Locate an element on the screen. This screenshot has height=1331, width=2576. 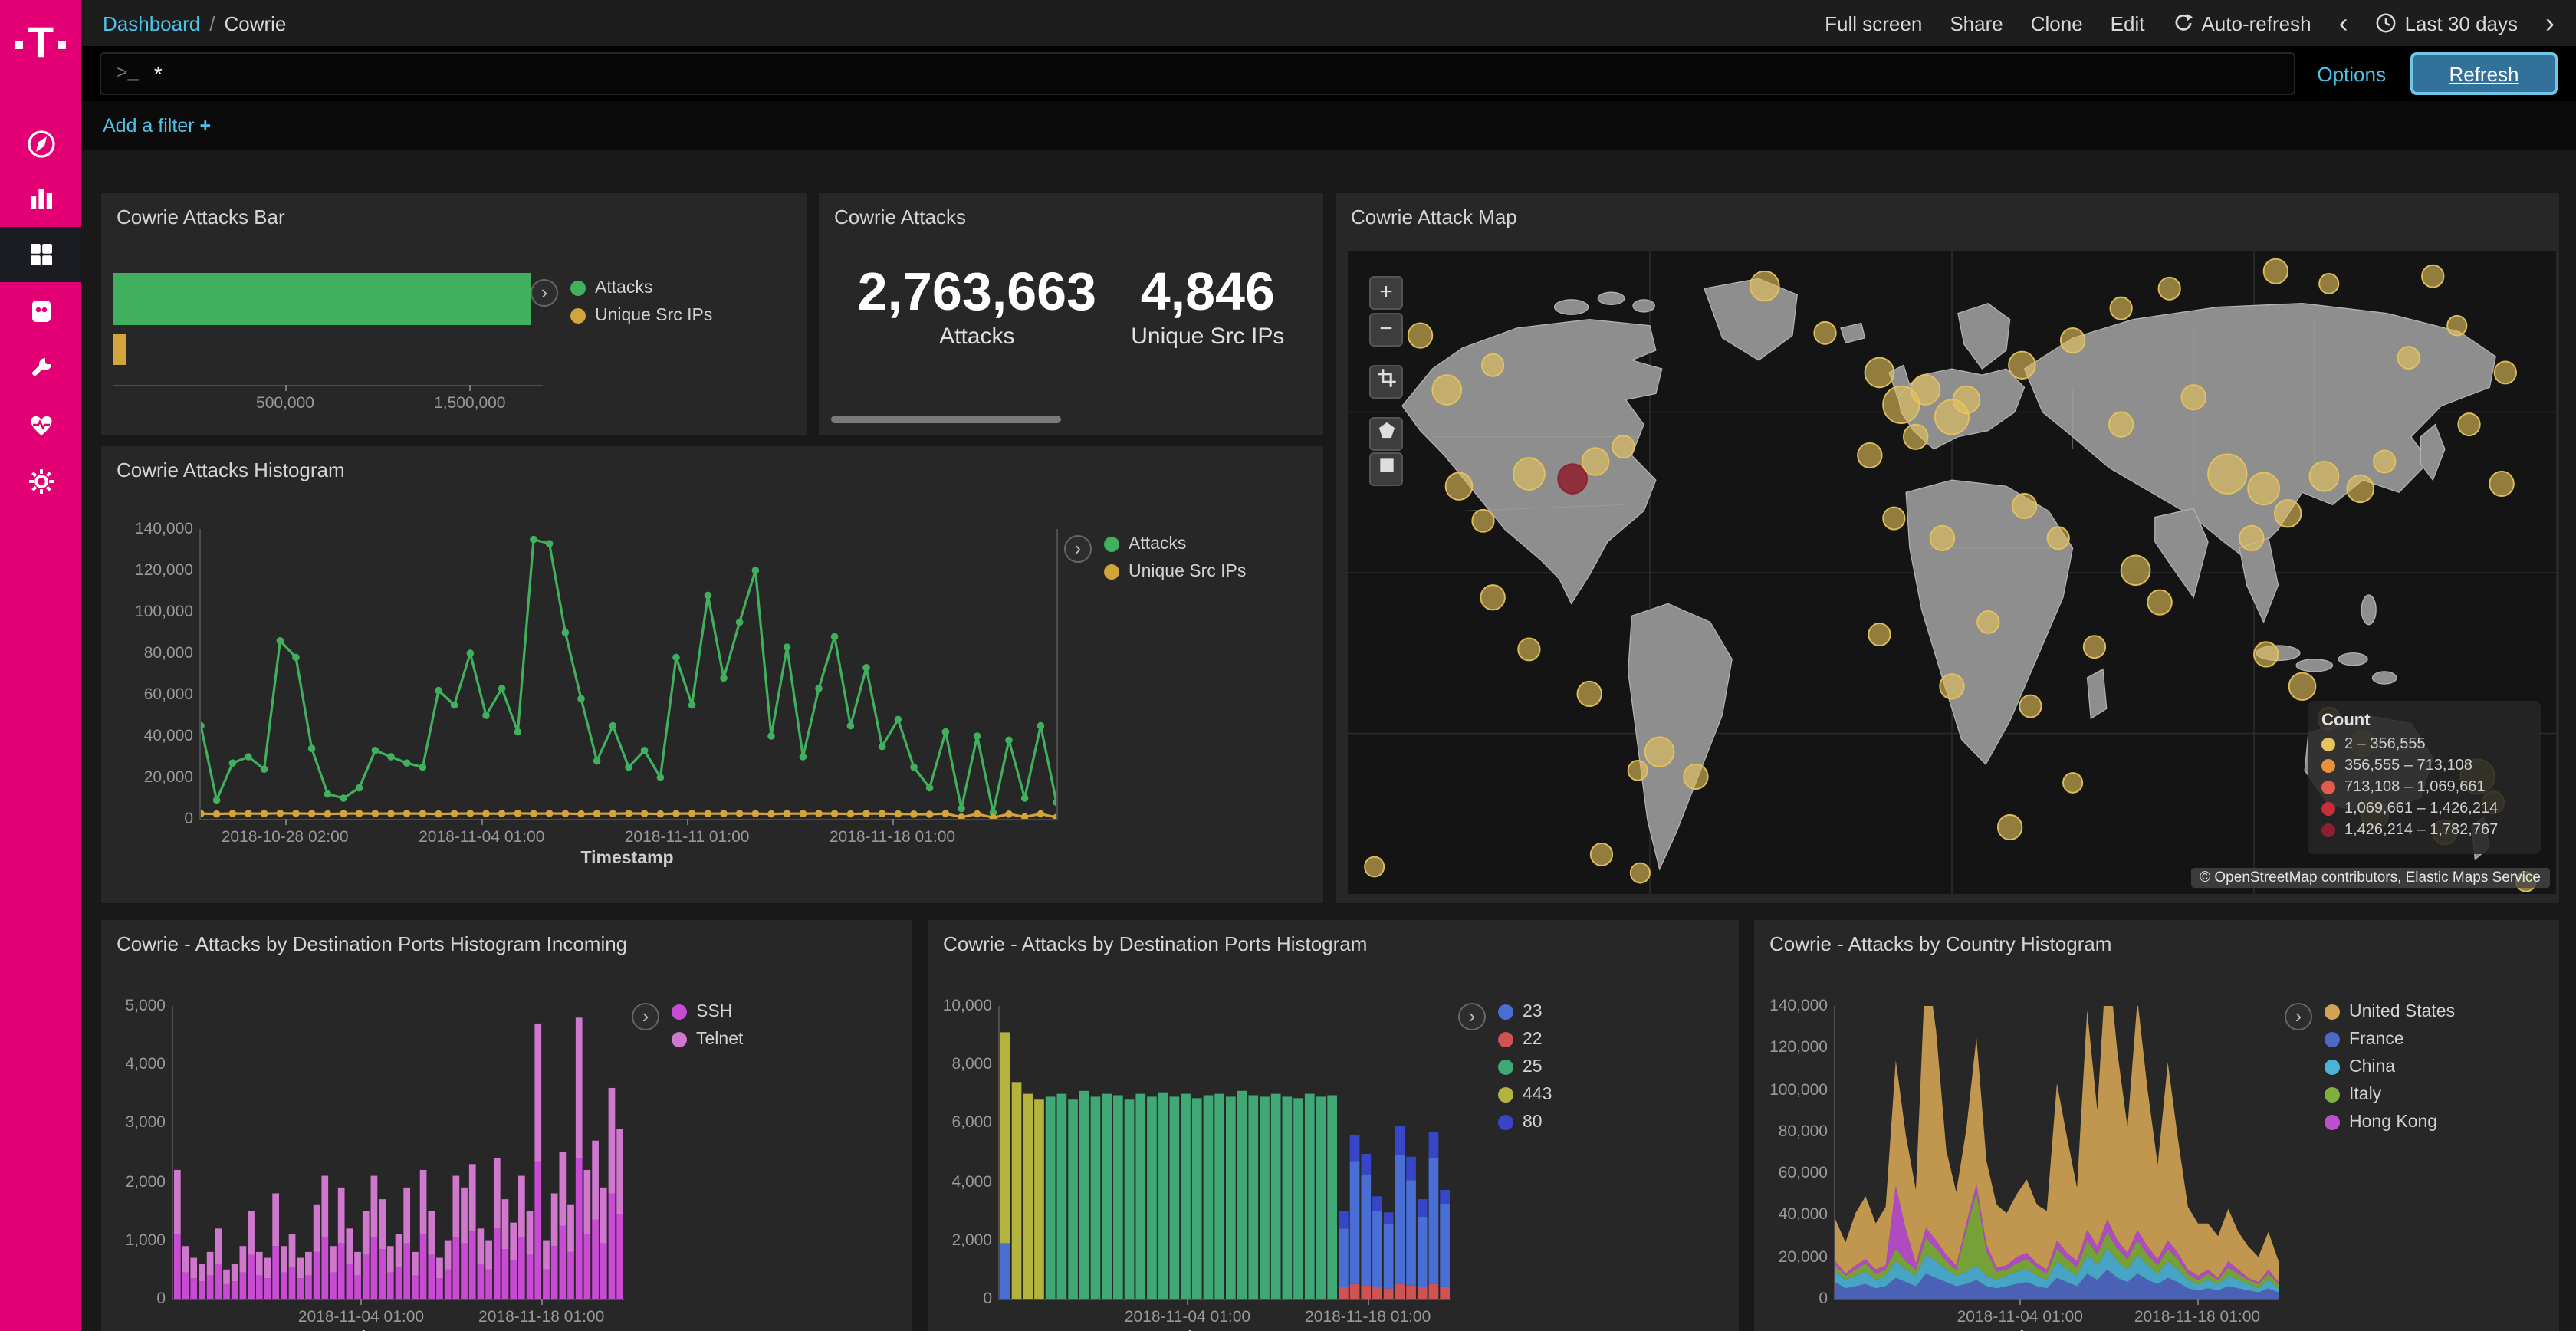
search-input is located at coordinates (1216, 73).